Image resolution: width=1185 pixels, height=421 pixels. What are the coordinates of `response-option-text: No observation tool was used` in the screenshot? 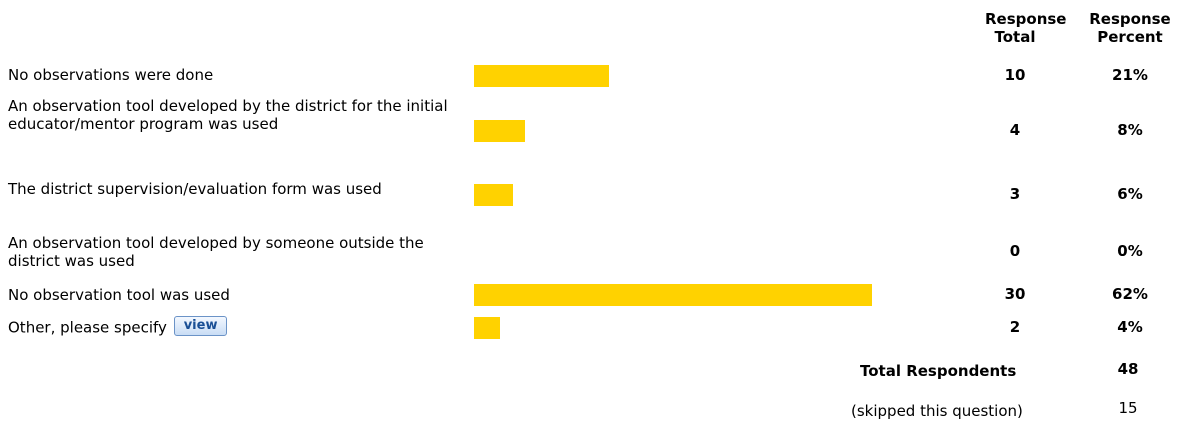 It's located at (119, 295).